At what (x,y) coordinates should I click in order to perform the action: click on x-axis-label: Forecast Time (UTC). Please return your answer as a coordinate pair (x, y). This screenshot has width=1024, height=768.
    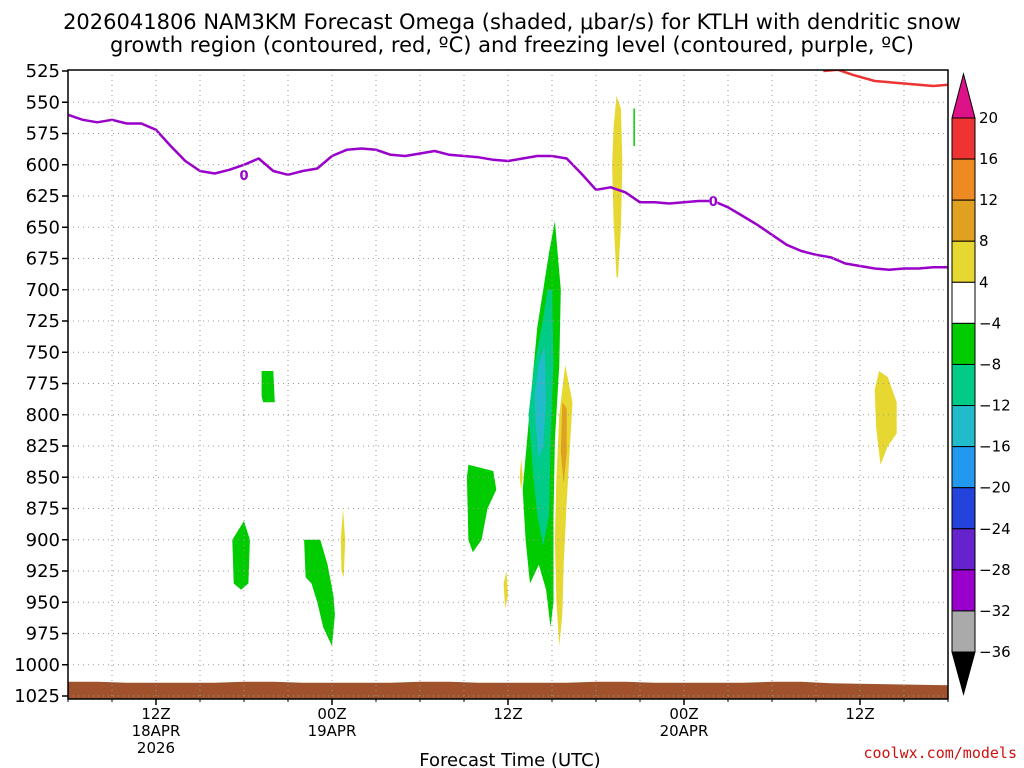
    Looking at the image, I should click on (509, 759).